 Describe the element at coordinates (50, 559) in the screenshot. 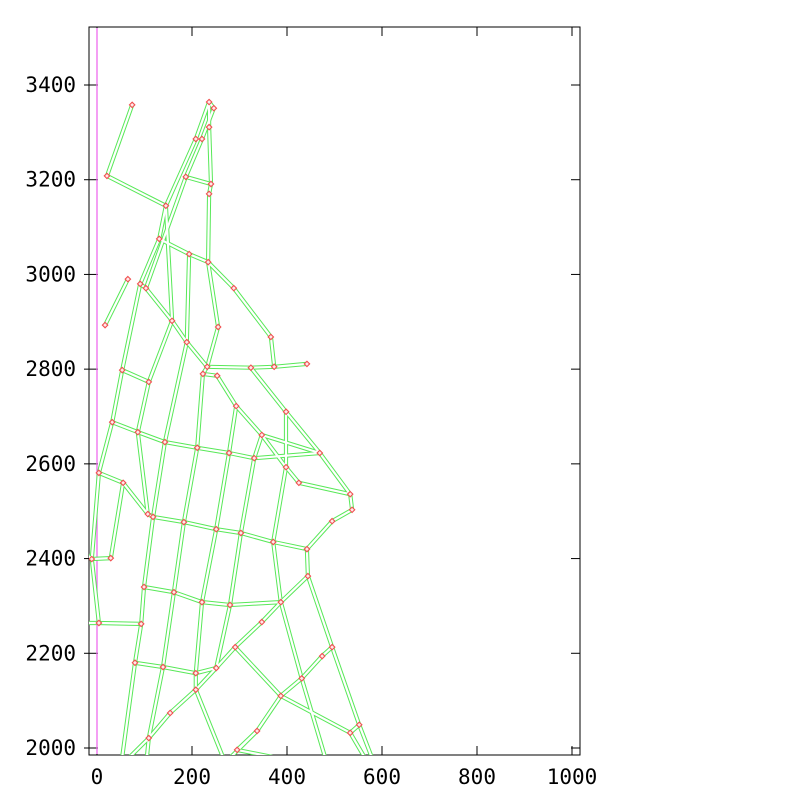

I see `y-tick-label: 2400` at that location.